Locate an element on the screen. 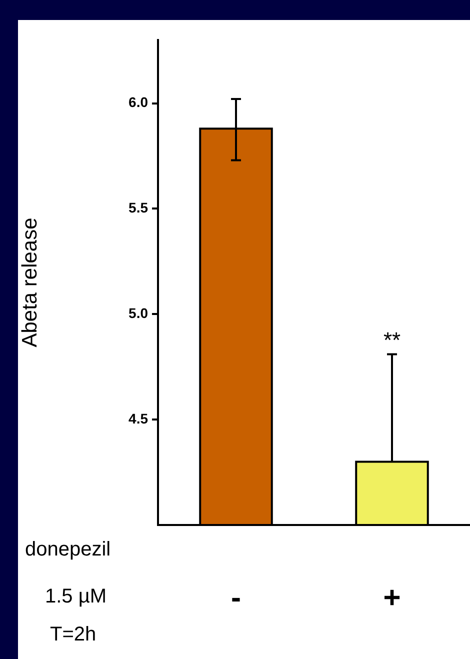  text: donepezil is located at coordinates (68, 549).